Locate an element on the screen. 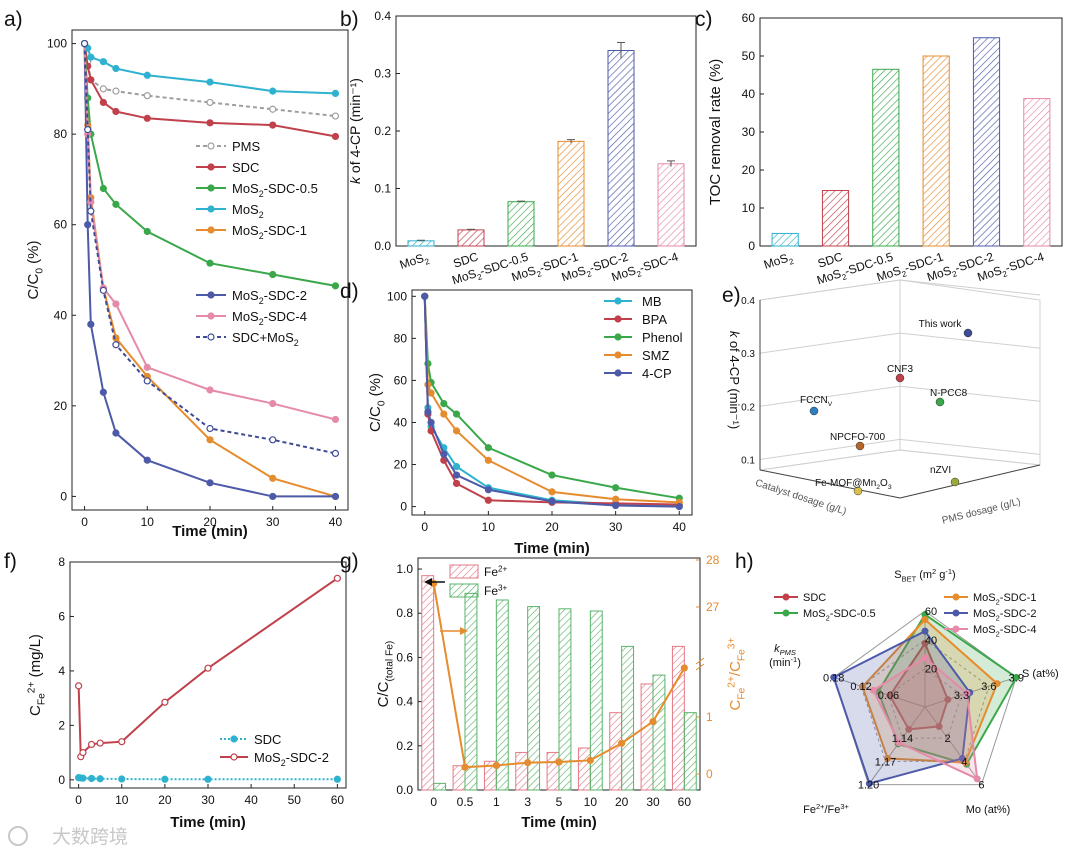 Image resolution: width=1080 pixels, height=859 pixels. panel-g-legend-label: Fe3+ is located at coordinates (496, 590).